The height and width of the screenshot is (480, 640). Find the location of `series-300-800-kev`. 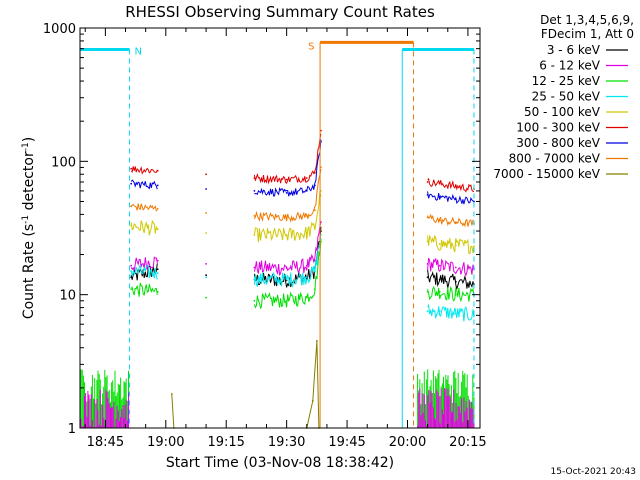

series-300-800-kev is located at coordinates (302, 172).